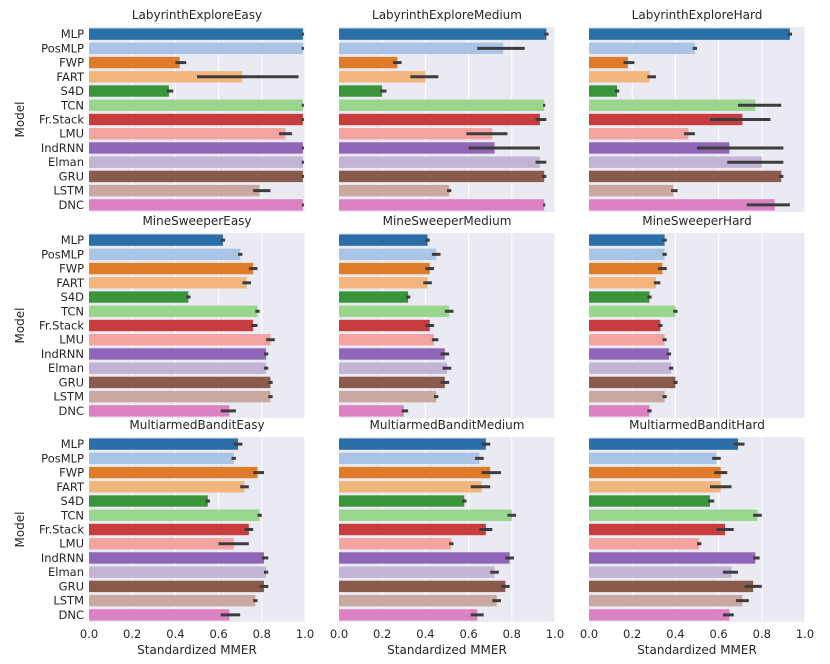 The image size is (830, 664). Describe the element at coordinates (468, 634) in the screenshot. I see `x-tick-label: 0.6` at that location.